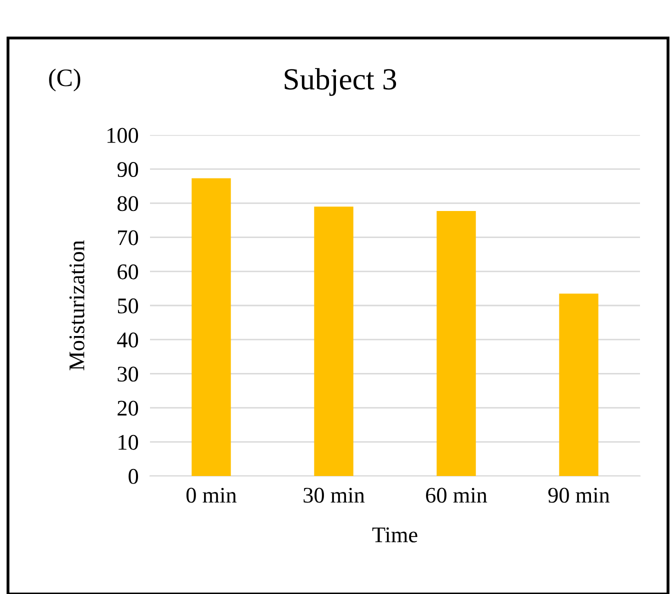 Image resolution: width=670 pixels, height=594 pixels. I want to click on y-tick-label: 10, so click(128, 442).